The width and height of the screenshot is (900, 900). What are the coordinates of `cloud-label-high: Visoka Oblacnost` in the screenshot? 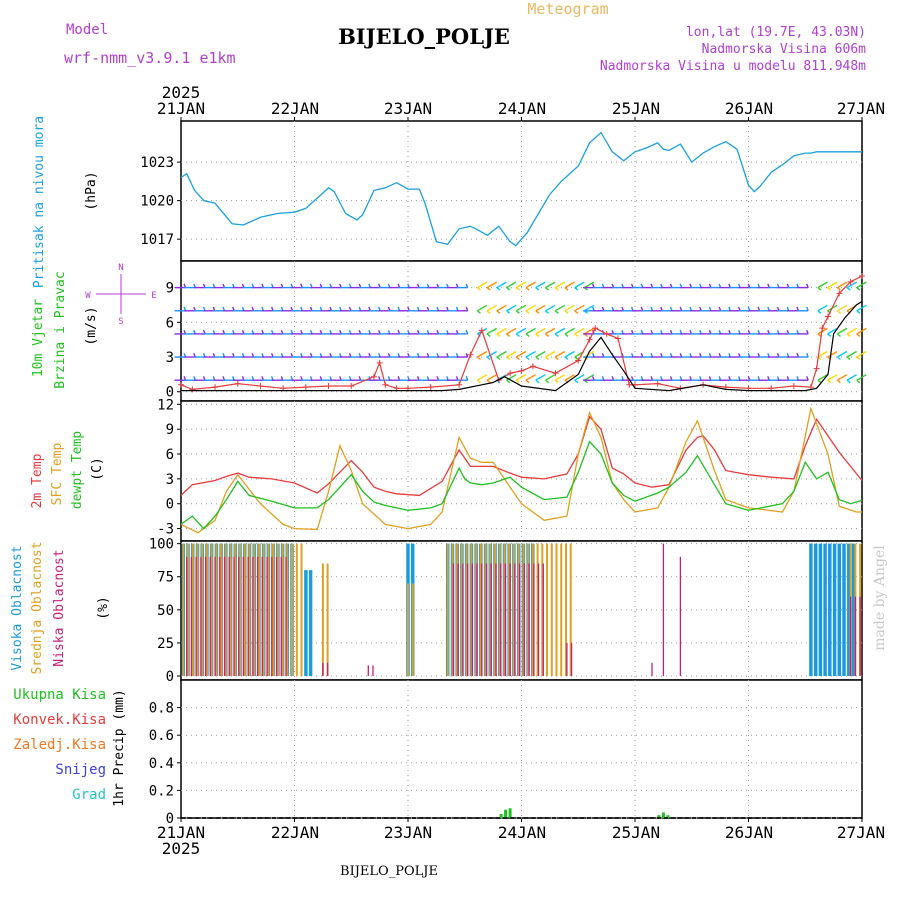 It's located at (17, 607).